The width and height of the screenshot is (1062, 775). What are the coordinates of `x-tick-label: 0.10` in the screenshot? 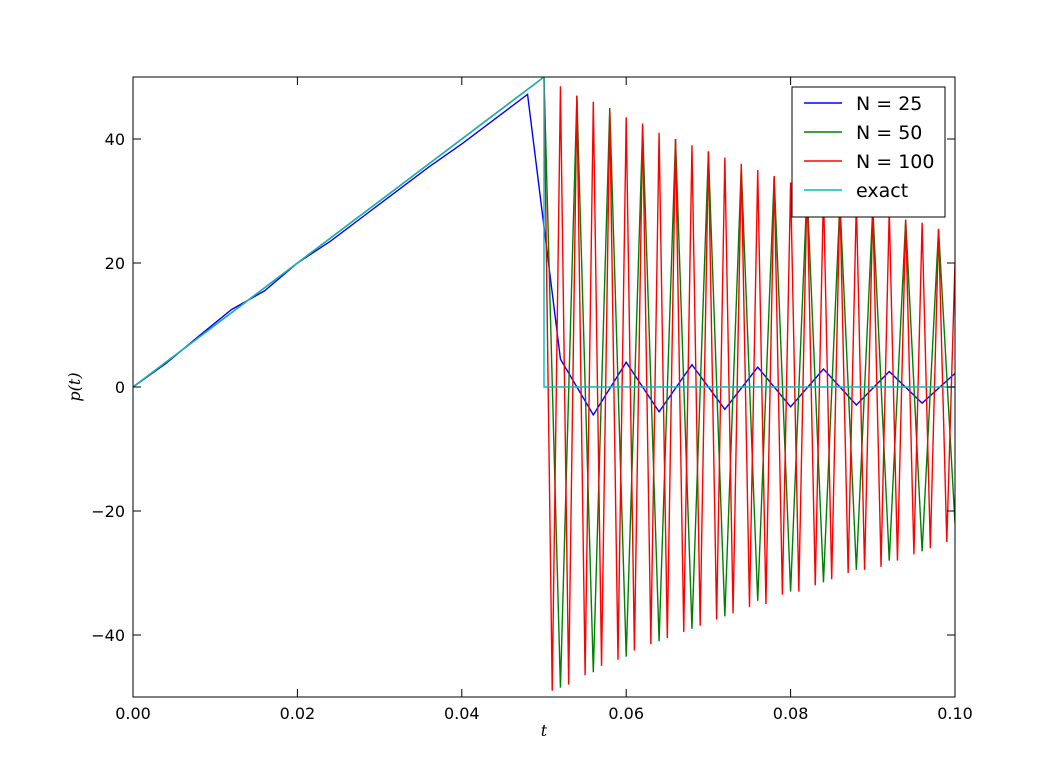 It's located at (955, 713).